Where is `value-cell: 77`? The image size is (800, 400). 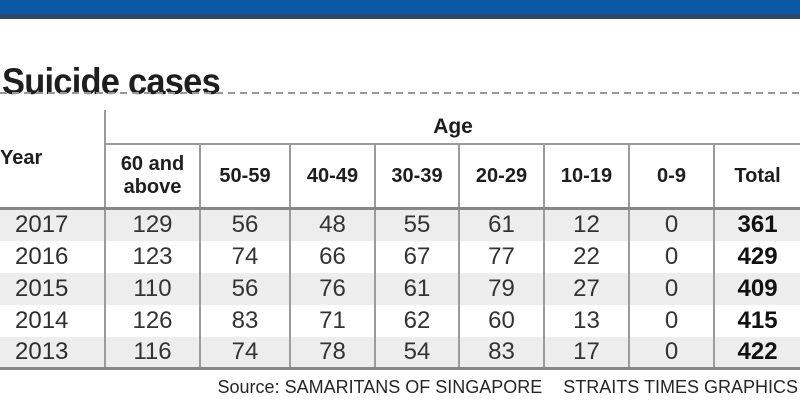 value-cell: 77 is located at coordinates (501, 256).